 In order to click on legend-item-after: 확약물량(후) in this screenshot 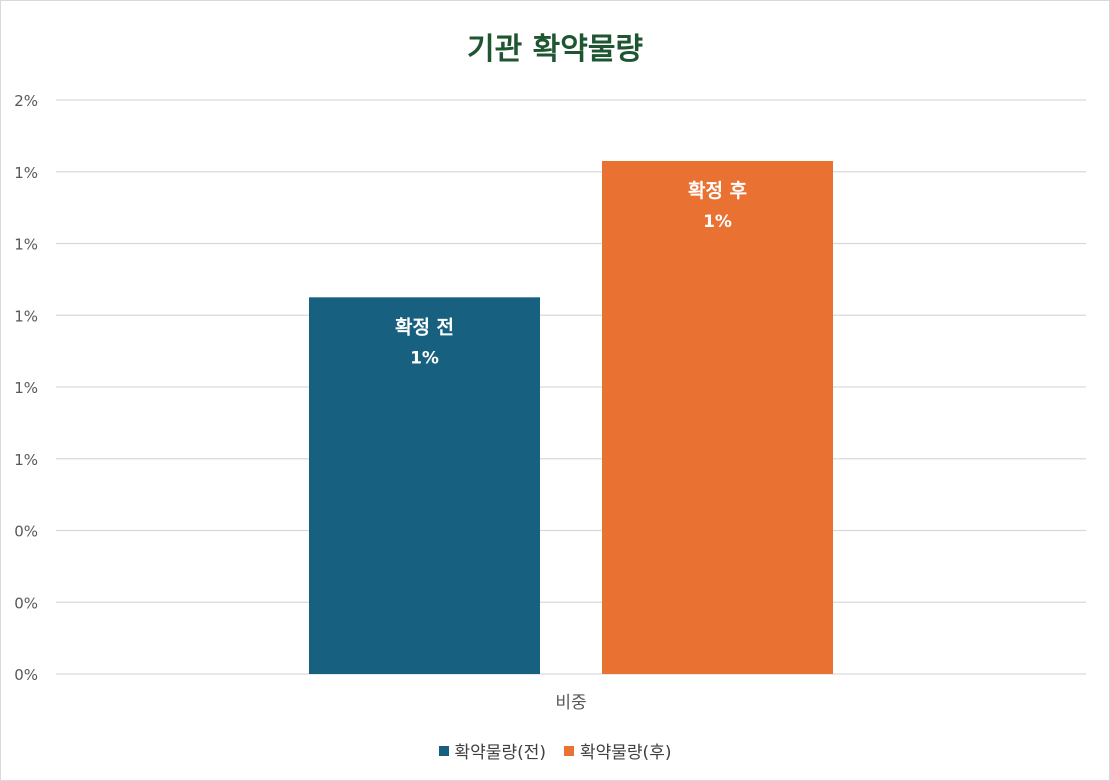, I will do `click(617, 750)`.